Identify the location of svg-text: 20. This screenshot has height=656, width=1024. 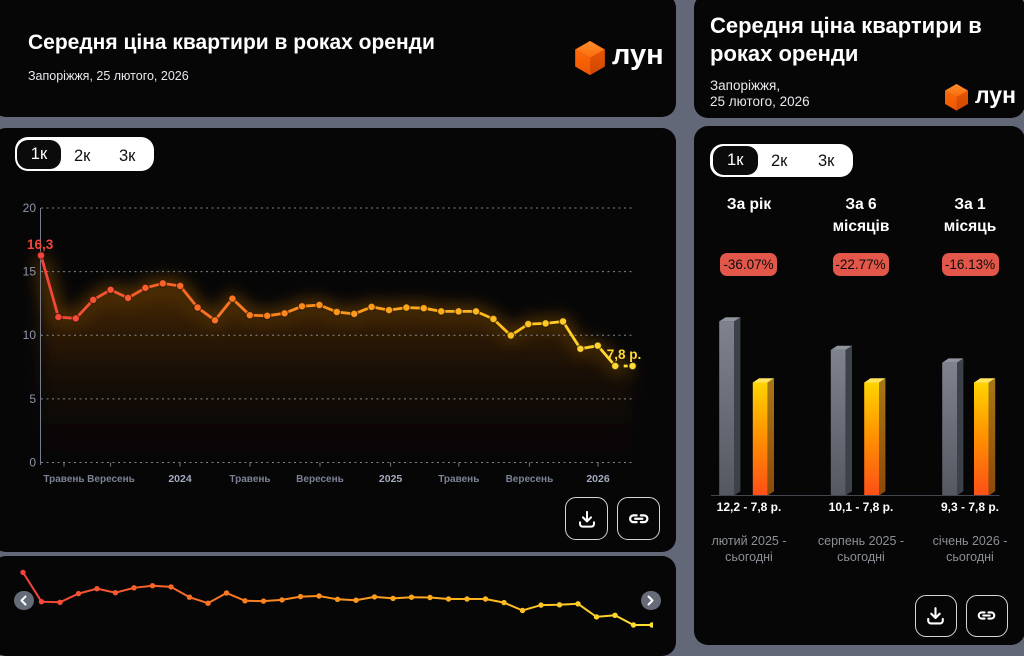
(30, 208).